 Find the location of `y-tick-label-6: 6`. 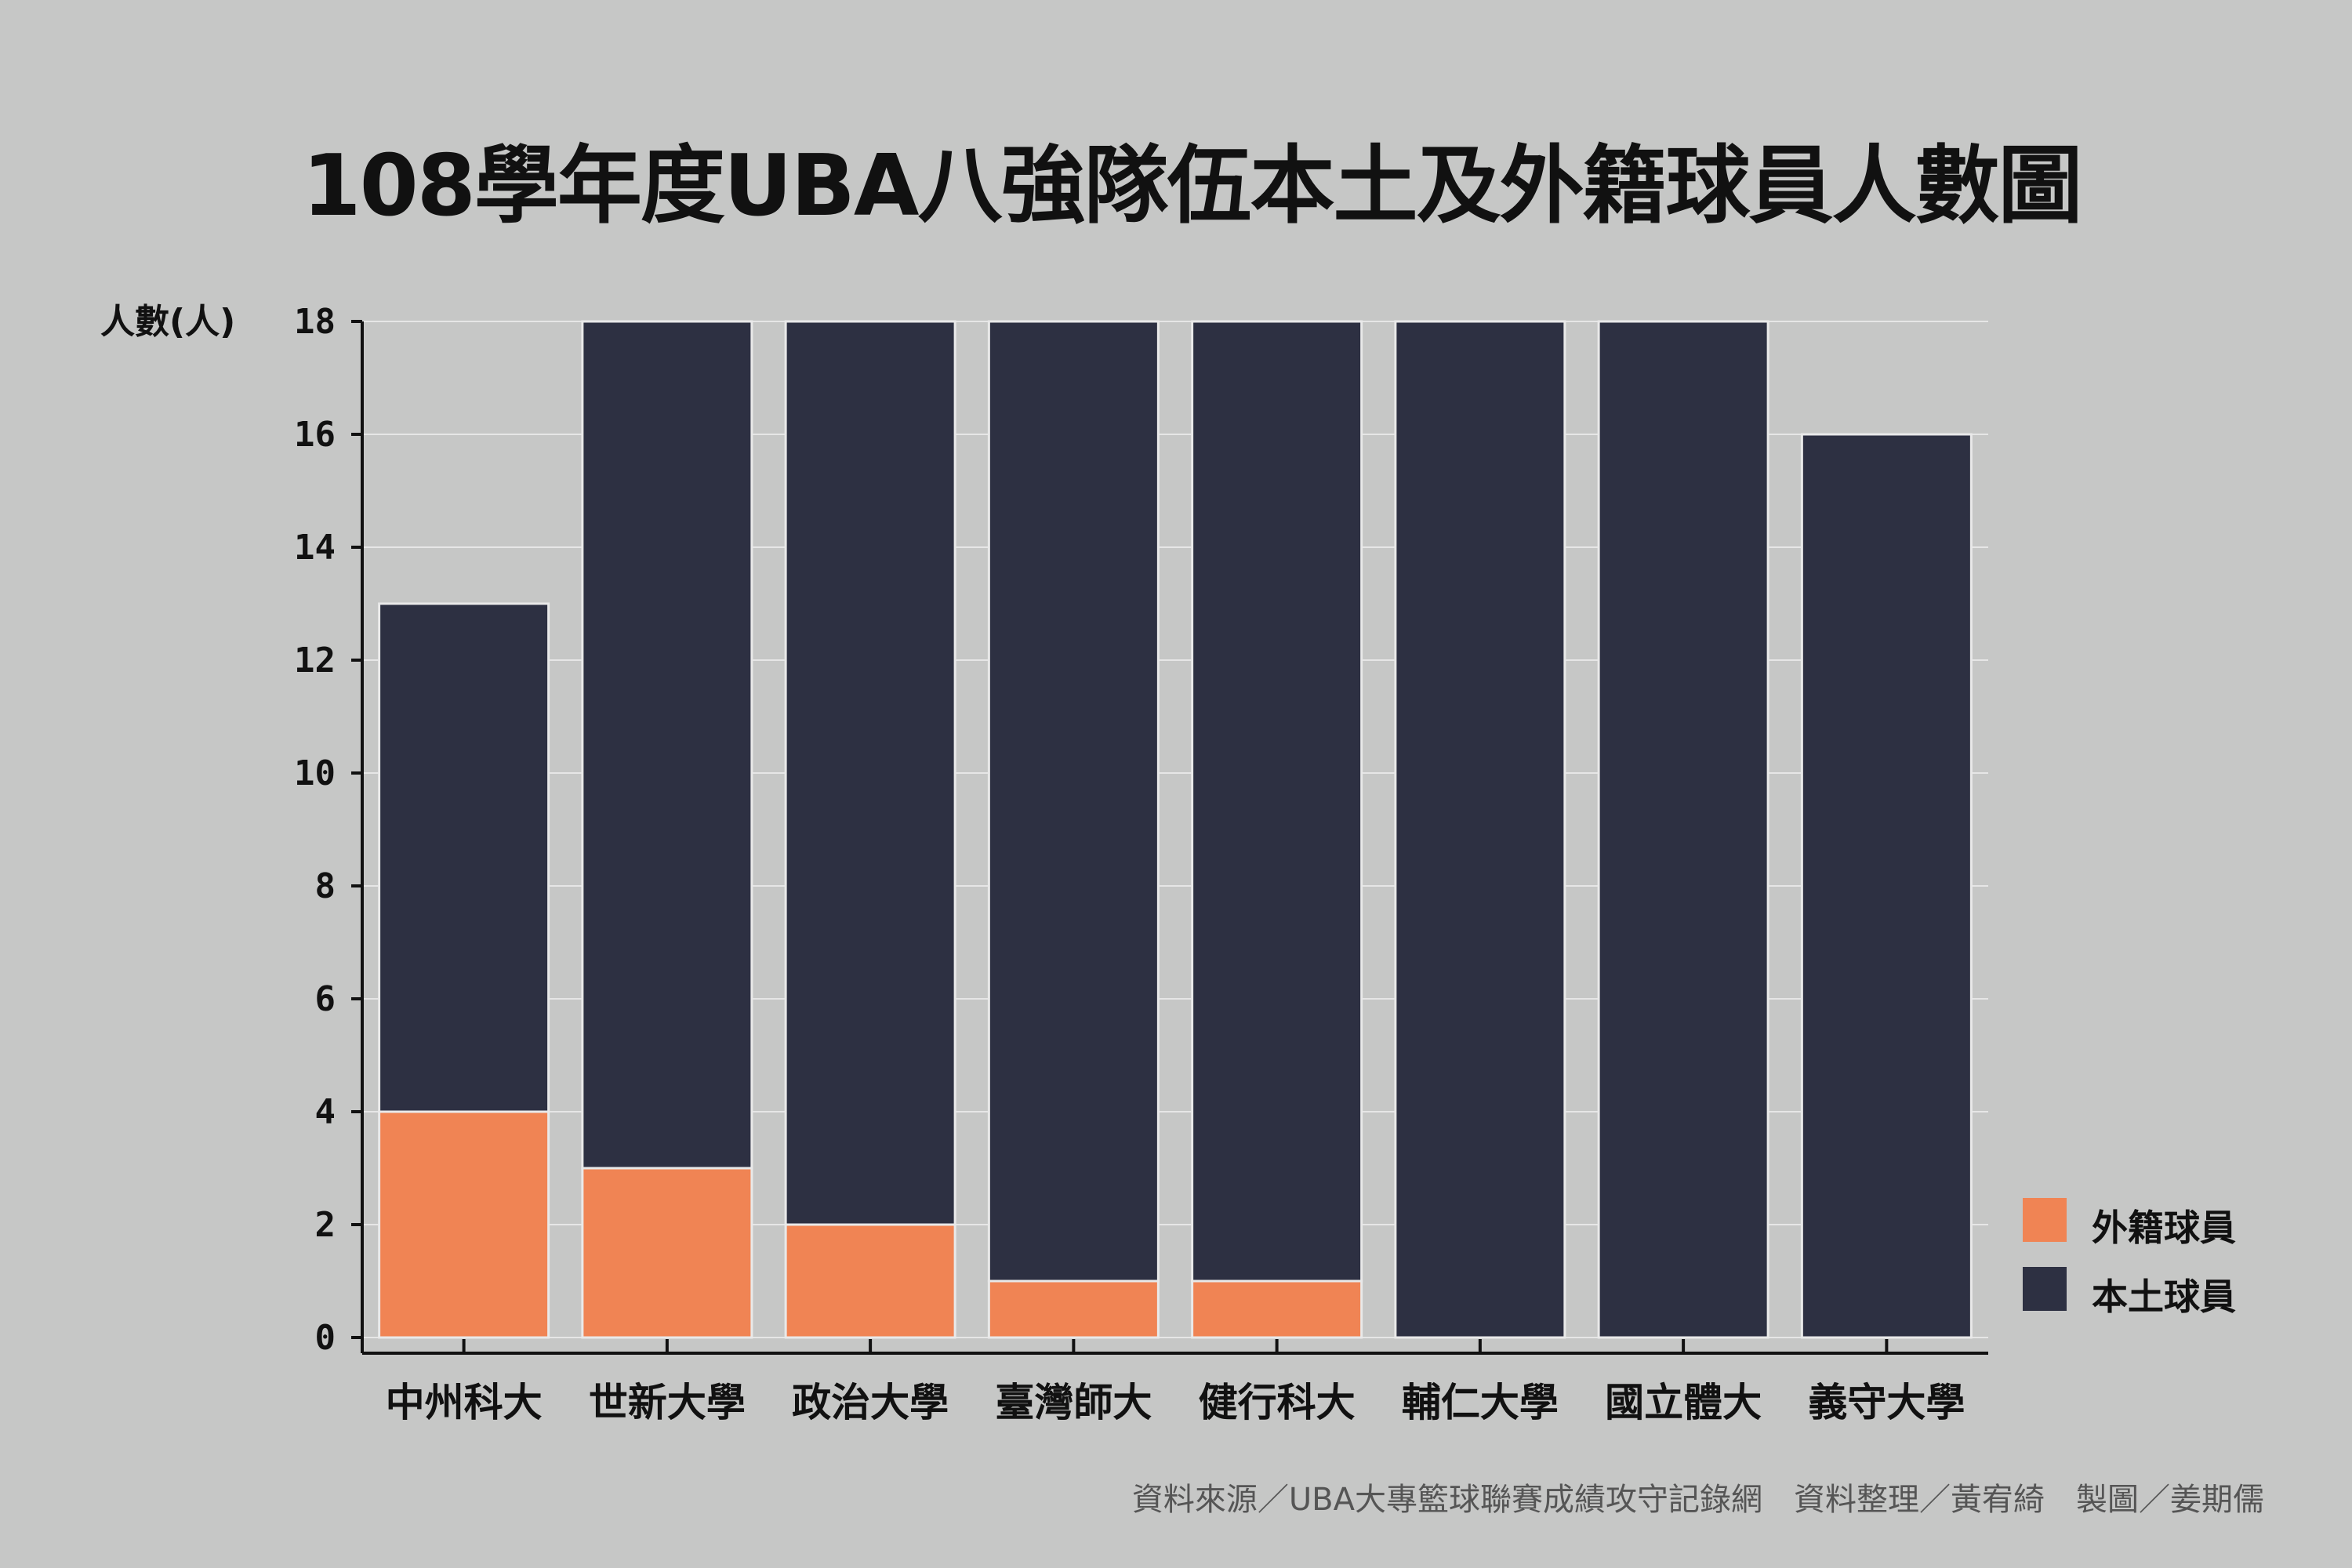

y-tick-label-6: 6 is located at coordinates (325, 999).